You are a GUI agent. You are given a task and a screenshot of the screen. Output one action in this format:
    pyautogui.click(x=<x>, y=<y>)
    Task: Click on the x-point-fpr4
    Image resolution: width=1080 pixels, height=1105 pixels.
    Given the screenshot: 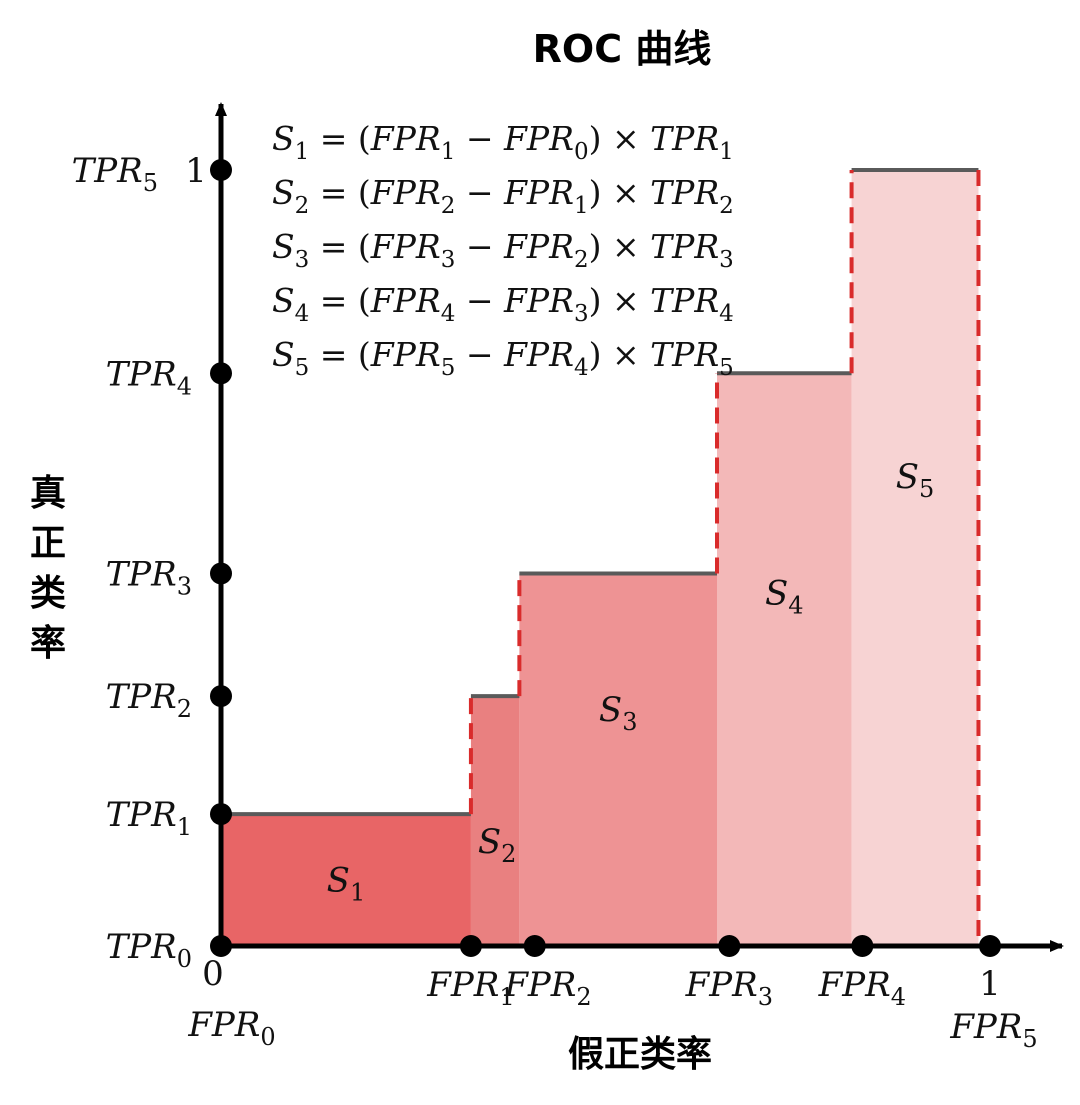 What is the action you would take?
    pyautogui.click(x=862, y=946)
    